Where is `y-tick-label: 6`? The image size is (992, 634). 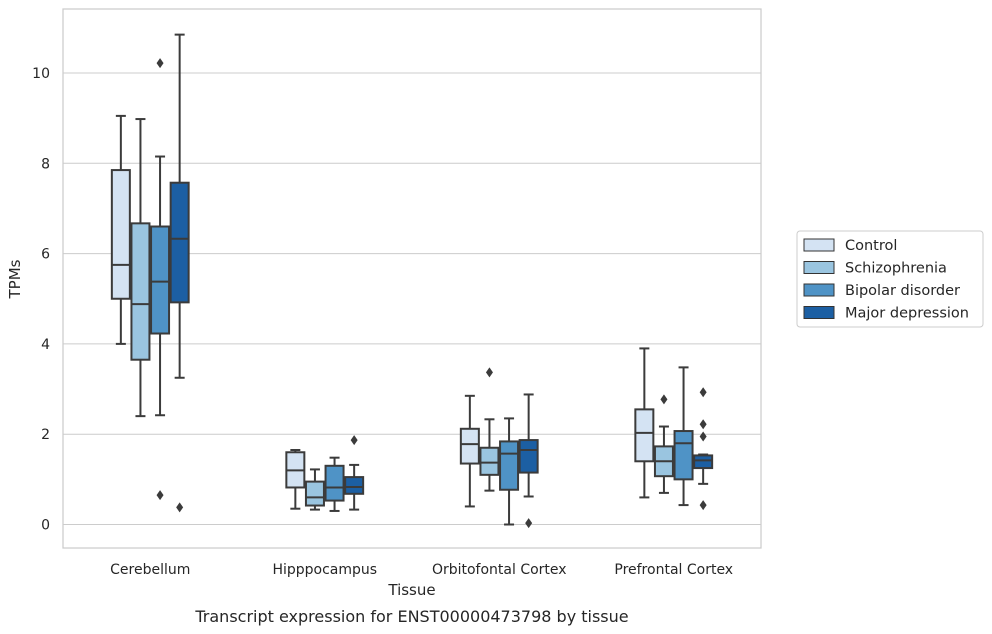 y-tick-label: 6 is located at coordinates (45, 255).